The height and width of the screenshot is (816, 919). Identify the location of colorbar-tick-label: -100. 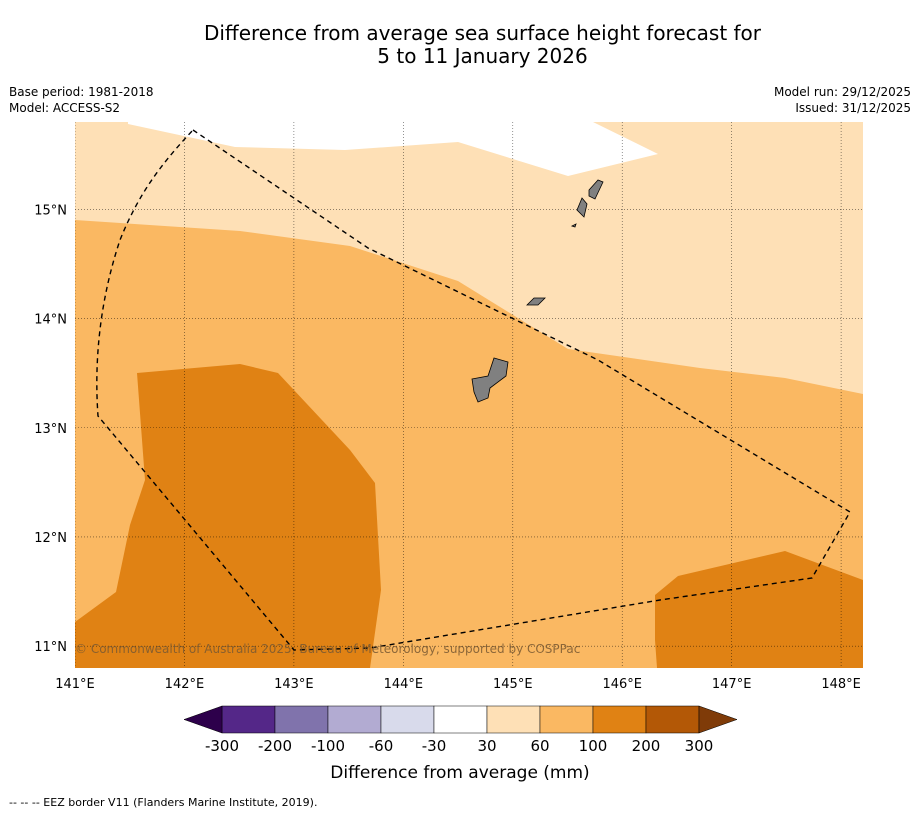
(328, 746).